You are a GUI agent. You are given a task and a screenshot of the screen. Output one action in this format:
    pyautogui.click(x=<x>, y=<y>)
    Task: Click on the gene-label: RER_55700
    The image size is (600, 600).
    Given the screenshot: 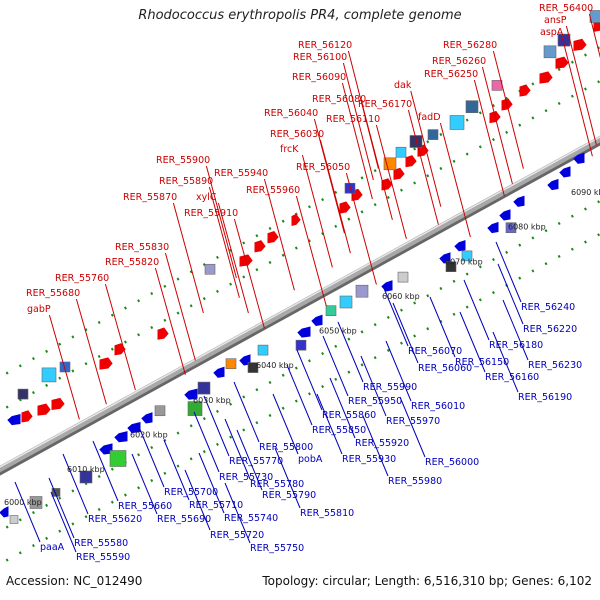 What is the action you would take?
    pyautogui.click(x=191, y=492)
    